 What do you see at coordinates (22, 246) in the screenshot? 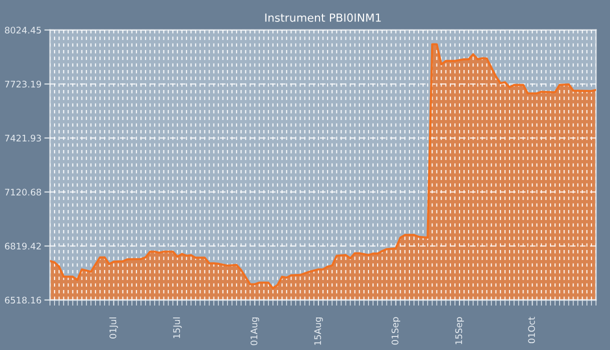
I see `y-tick-label: 6819.42` at bounding box center [22, 246].